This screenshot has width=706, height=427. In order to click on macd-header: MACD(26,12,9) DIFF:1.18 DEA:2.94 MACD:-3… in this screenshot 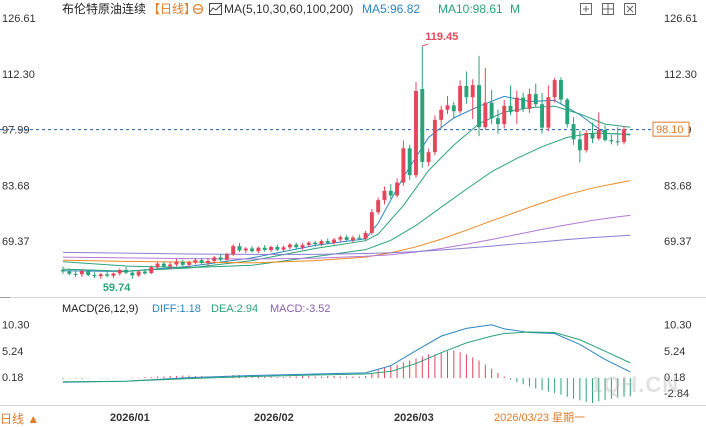, I will do `click(353, 309)`.